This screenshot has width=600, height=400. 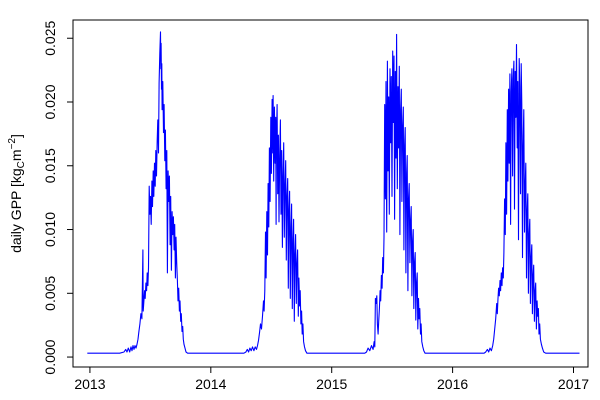 What do you see at coordinates (50, 38) in the screenshot?
I see `y-tick-label: 0.025` at bounding box center [50, 38].